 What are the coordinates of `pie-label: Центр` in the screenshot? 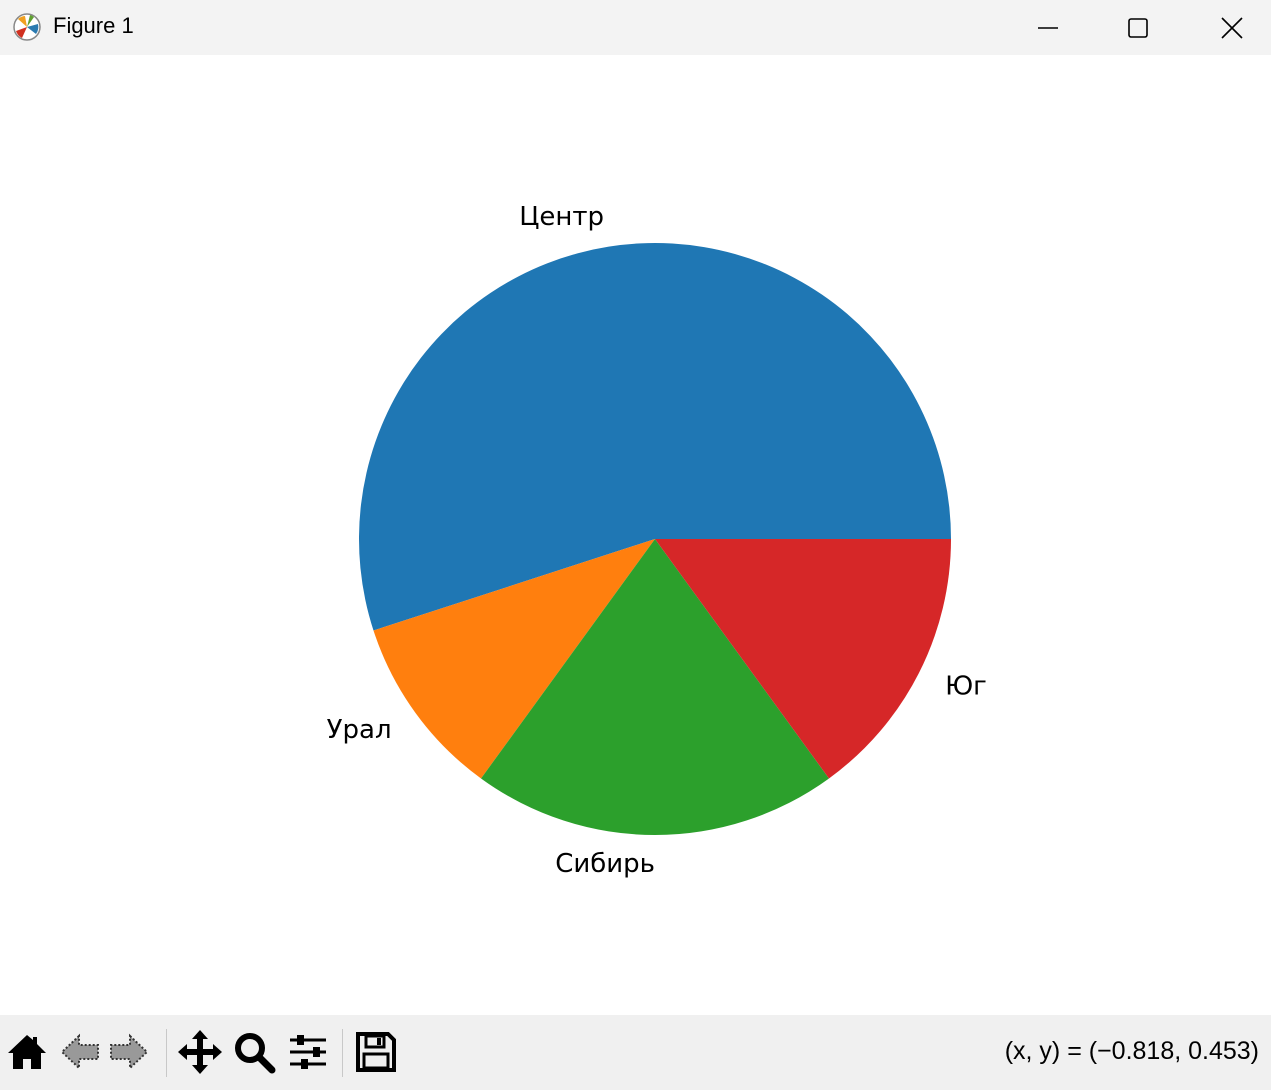 It's located at (561, 217).